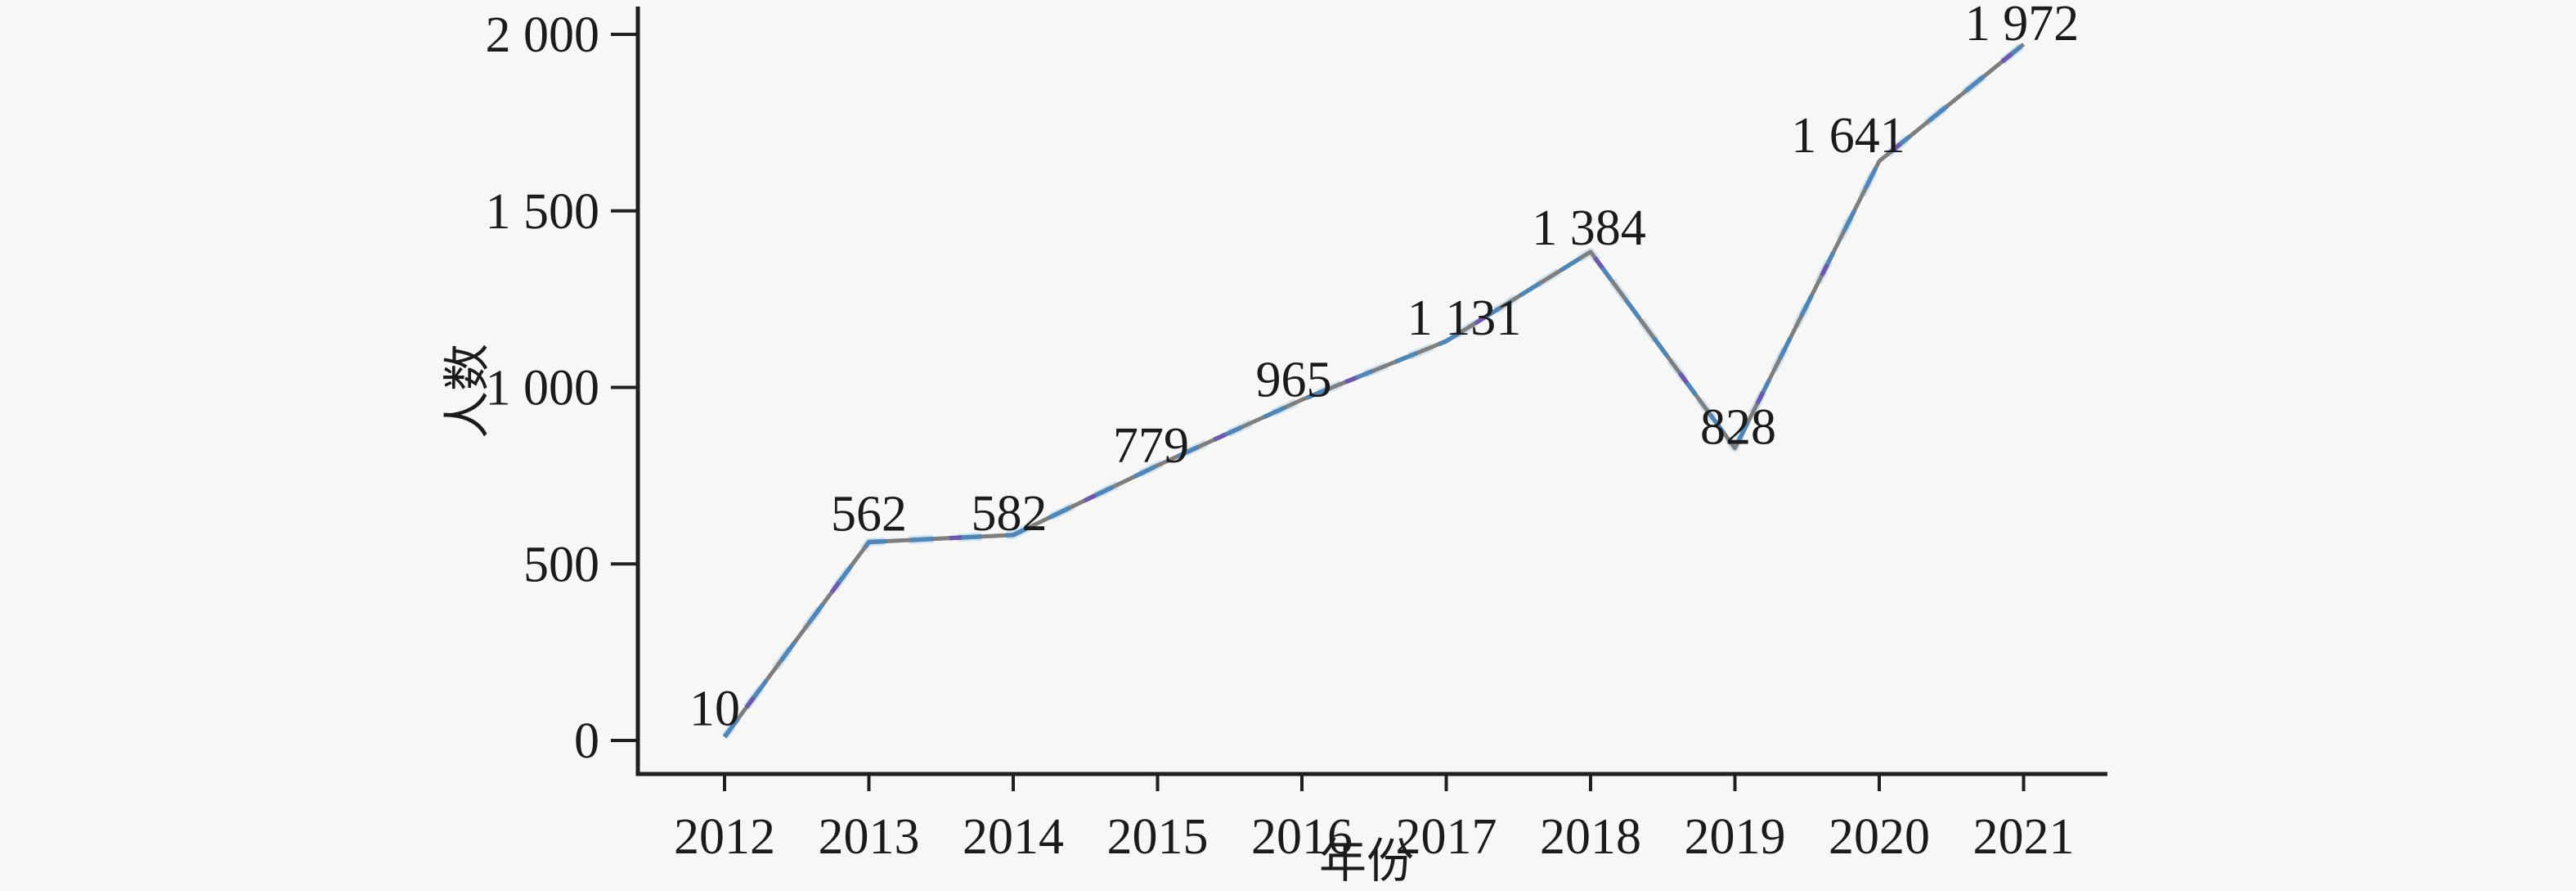 This screenshot has height=891, width=2576. What do you see at coordinates (1013, 837) in the screenshot?
I see `x-tick-label: 2014` at bounding box center [1013, 837].